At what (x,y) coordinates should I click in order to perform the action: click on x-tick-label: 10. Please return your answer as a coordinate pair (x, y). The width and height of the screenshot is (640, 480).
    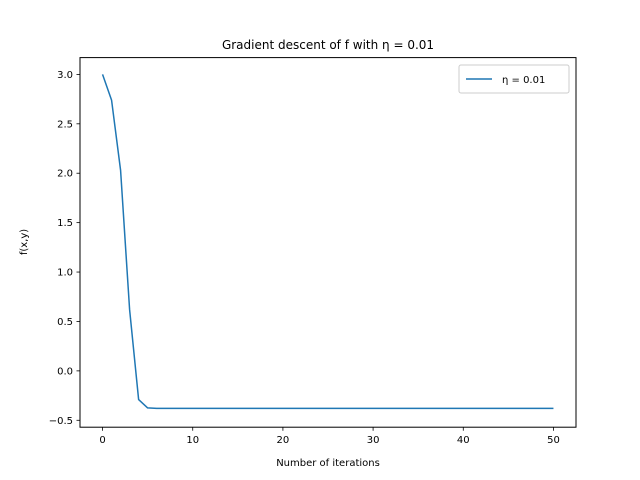
    Looking at the image, I should click on (192, 440).